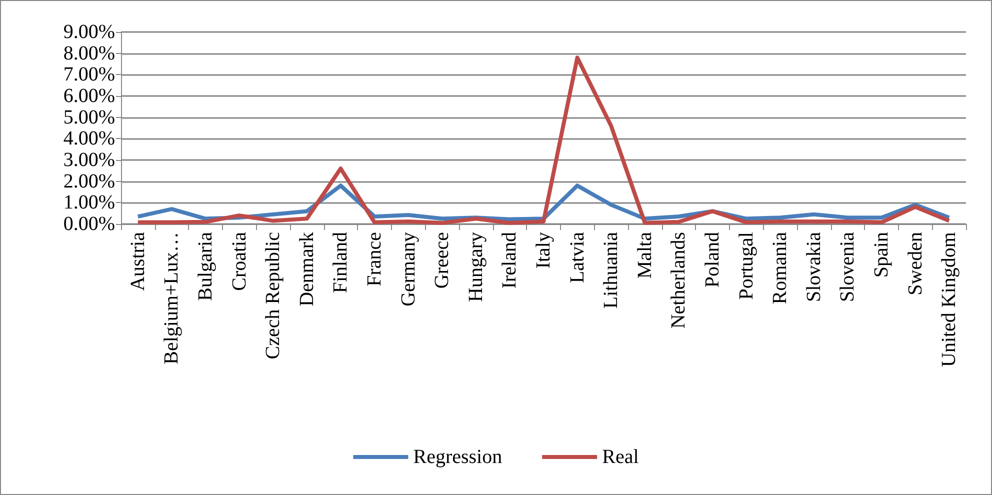 This screenshot has height=495, width=992. I want to click on x-tick-label: Hungary, so click(475, 267).